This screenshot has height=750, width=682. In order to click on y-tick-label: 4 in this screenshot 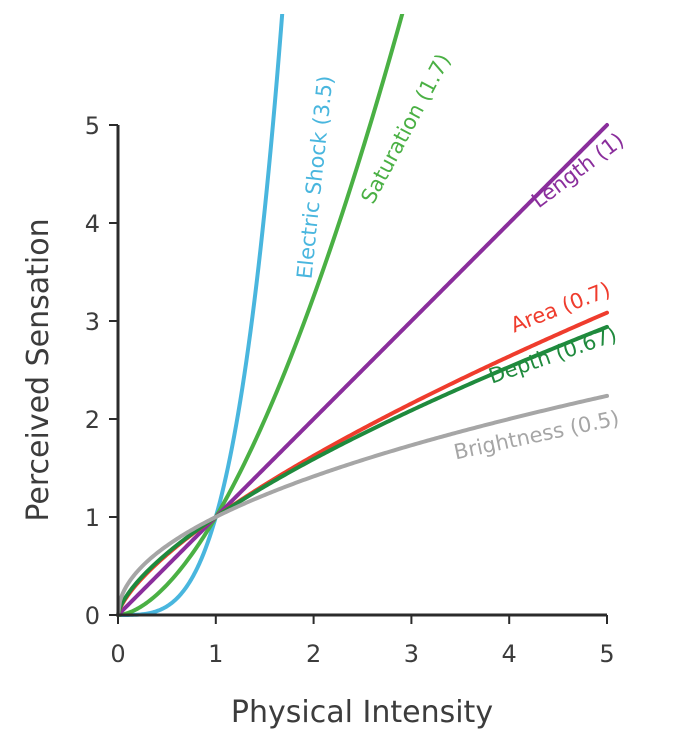, I will do `click(92, 224)`.